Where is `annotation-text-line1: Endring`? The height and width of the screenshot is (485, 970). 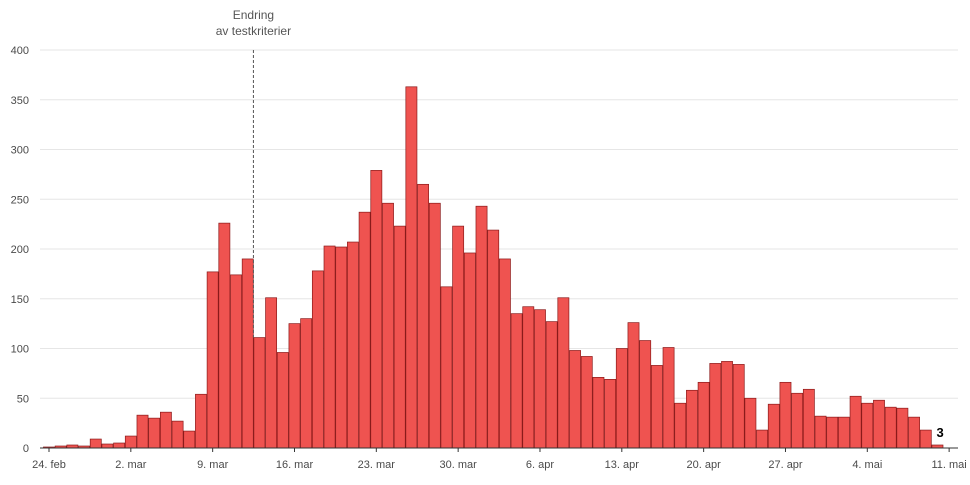 annotation-text-line1: Endring is located at coordinates (253, 15).